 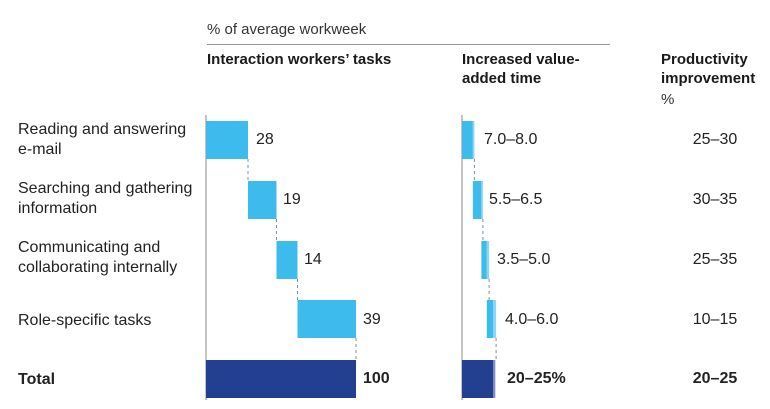 I want to click on productivity-label: 30–35, so click(x=715, y=199).